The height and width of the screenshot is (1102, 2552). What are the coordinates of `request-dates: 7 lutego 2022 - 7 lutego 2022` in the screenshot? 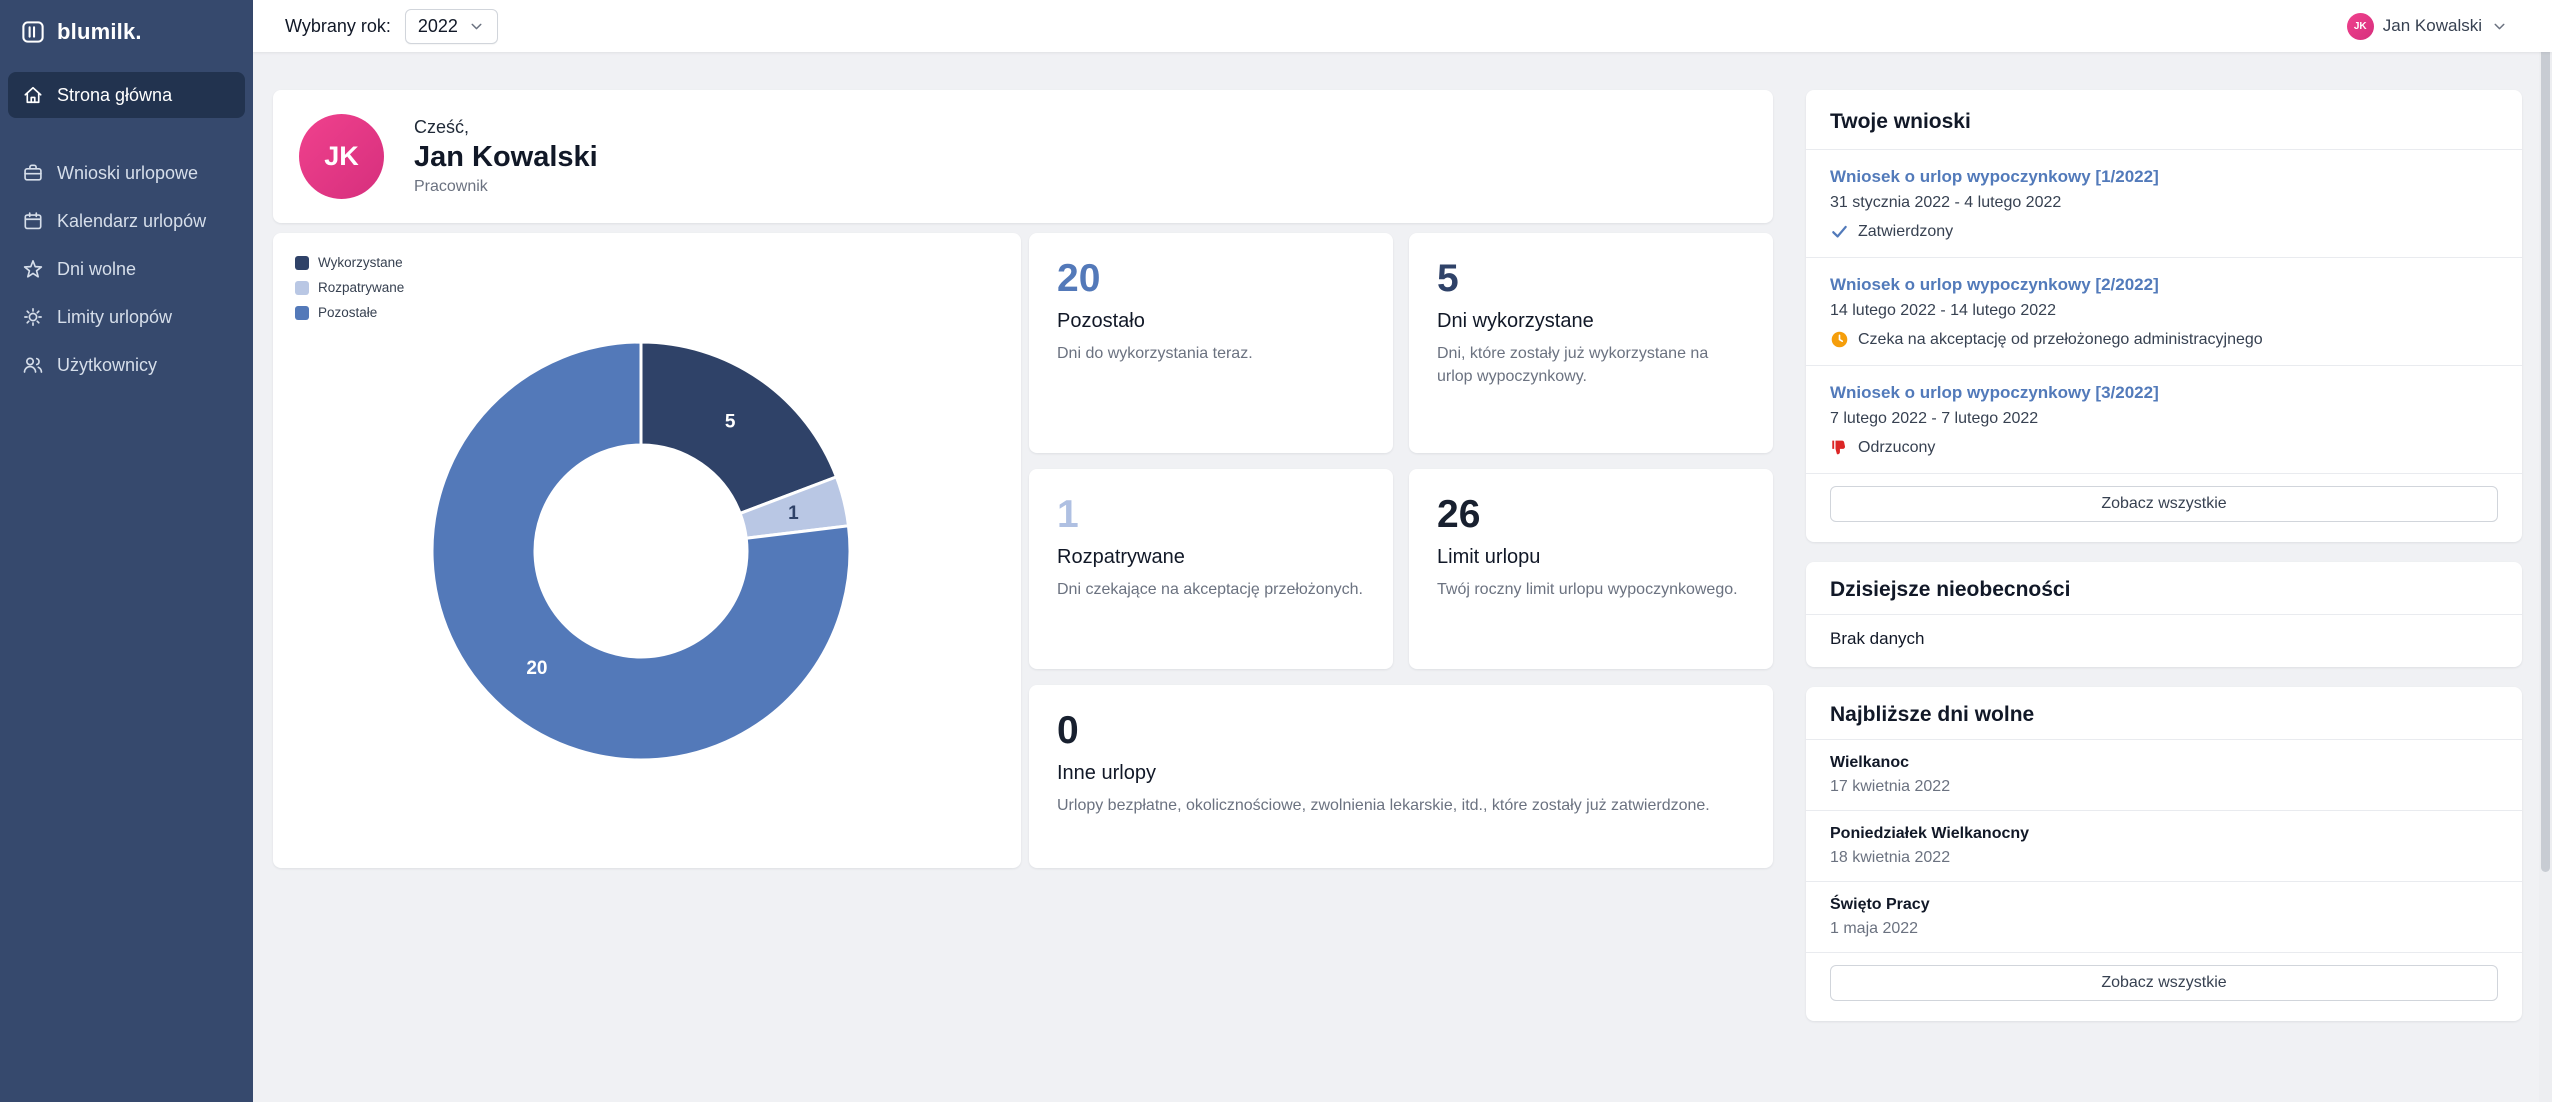 It's located at (1934, 418).